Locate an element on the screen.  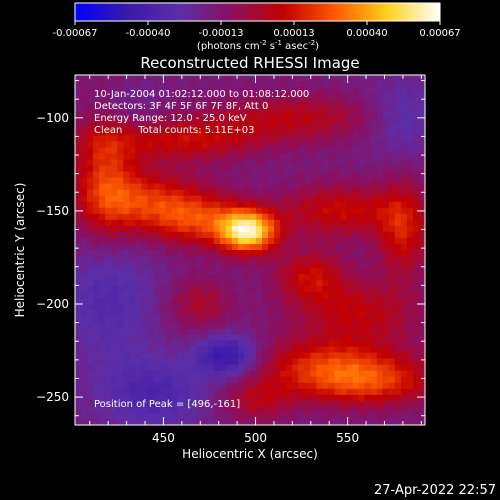
chart-title: Reconstructed RHESSI Image is located at coordinates (249, 63).